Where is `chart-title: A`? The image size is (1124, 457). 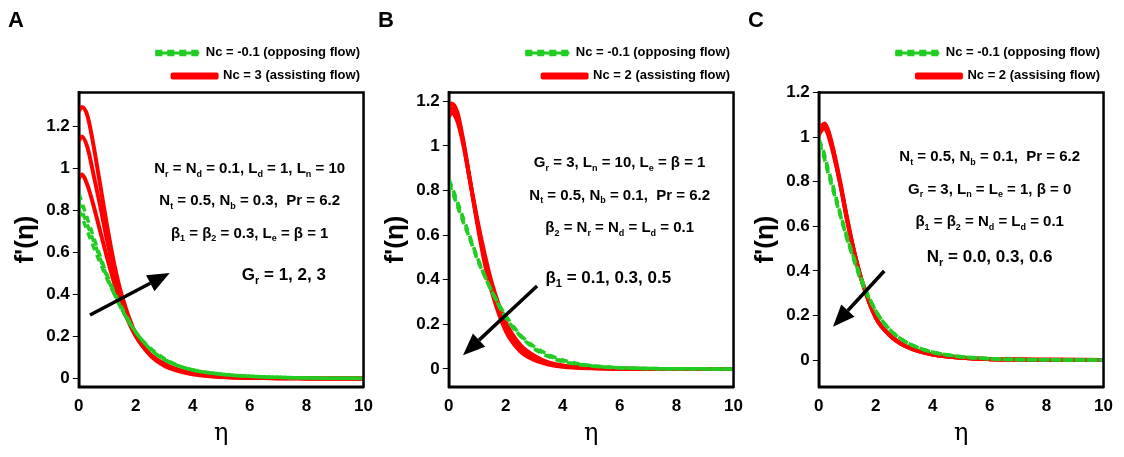
chart-title: A is located at coordinates (16, 20).